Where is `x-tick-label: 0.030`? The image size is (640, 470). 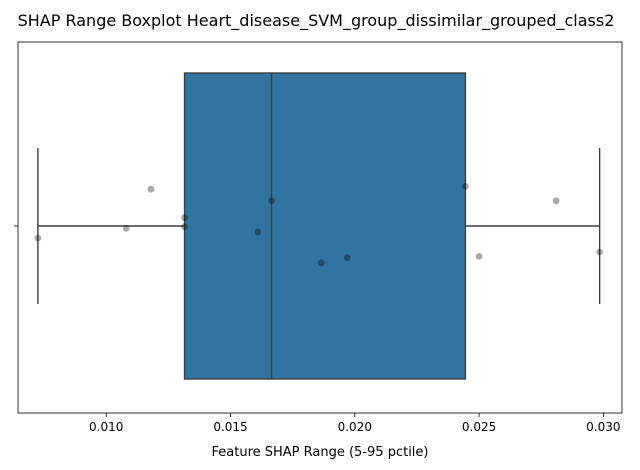 x-tick-label: 0.030 is located at coordinates (603, 427).